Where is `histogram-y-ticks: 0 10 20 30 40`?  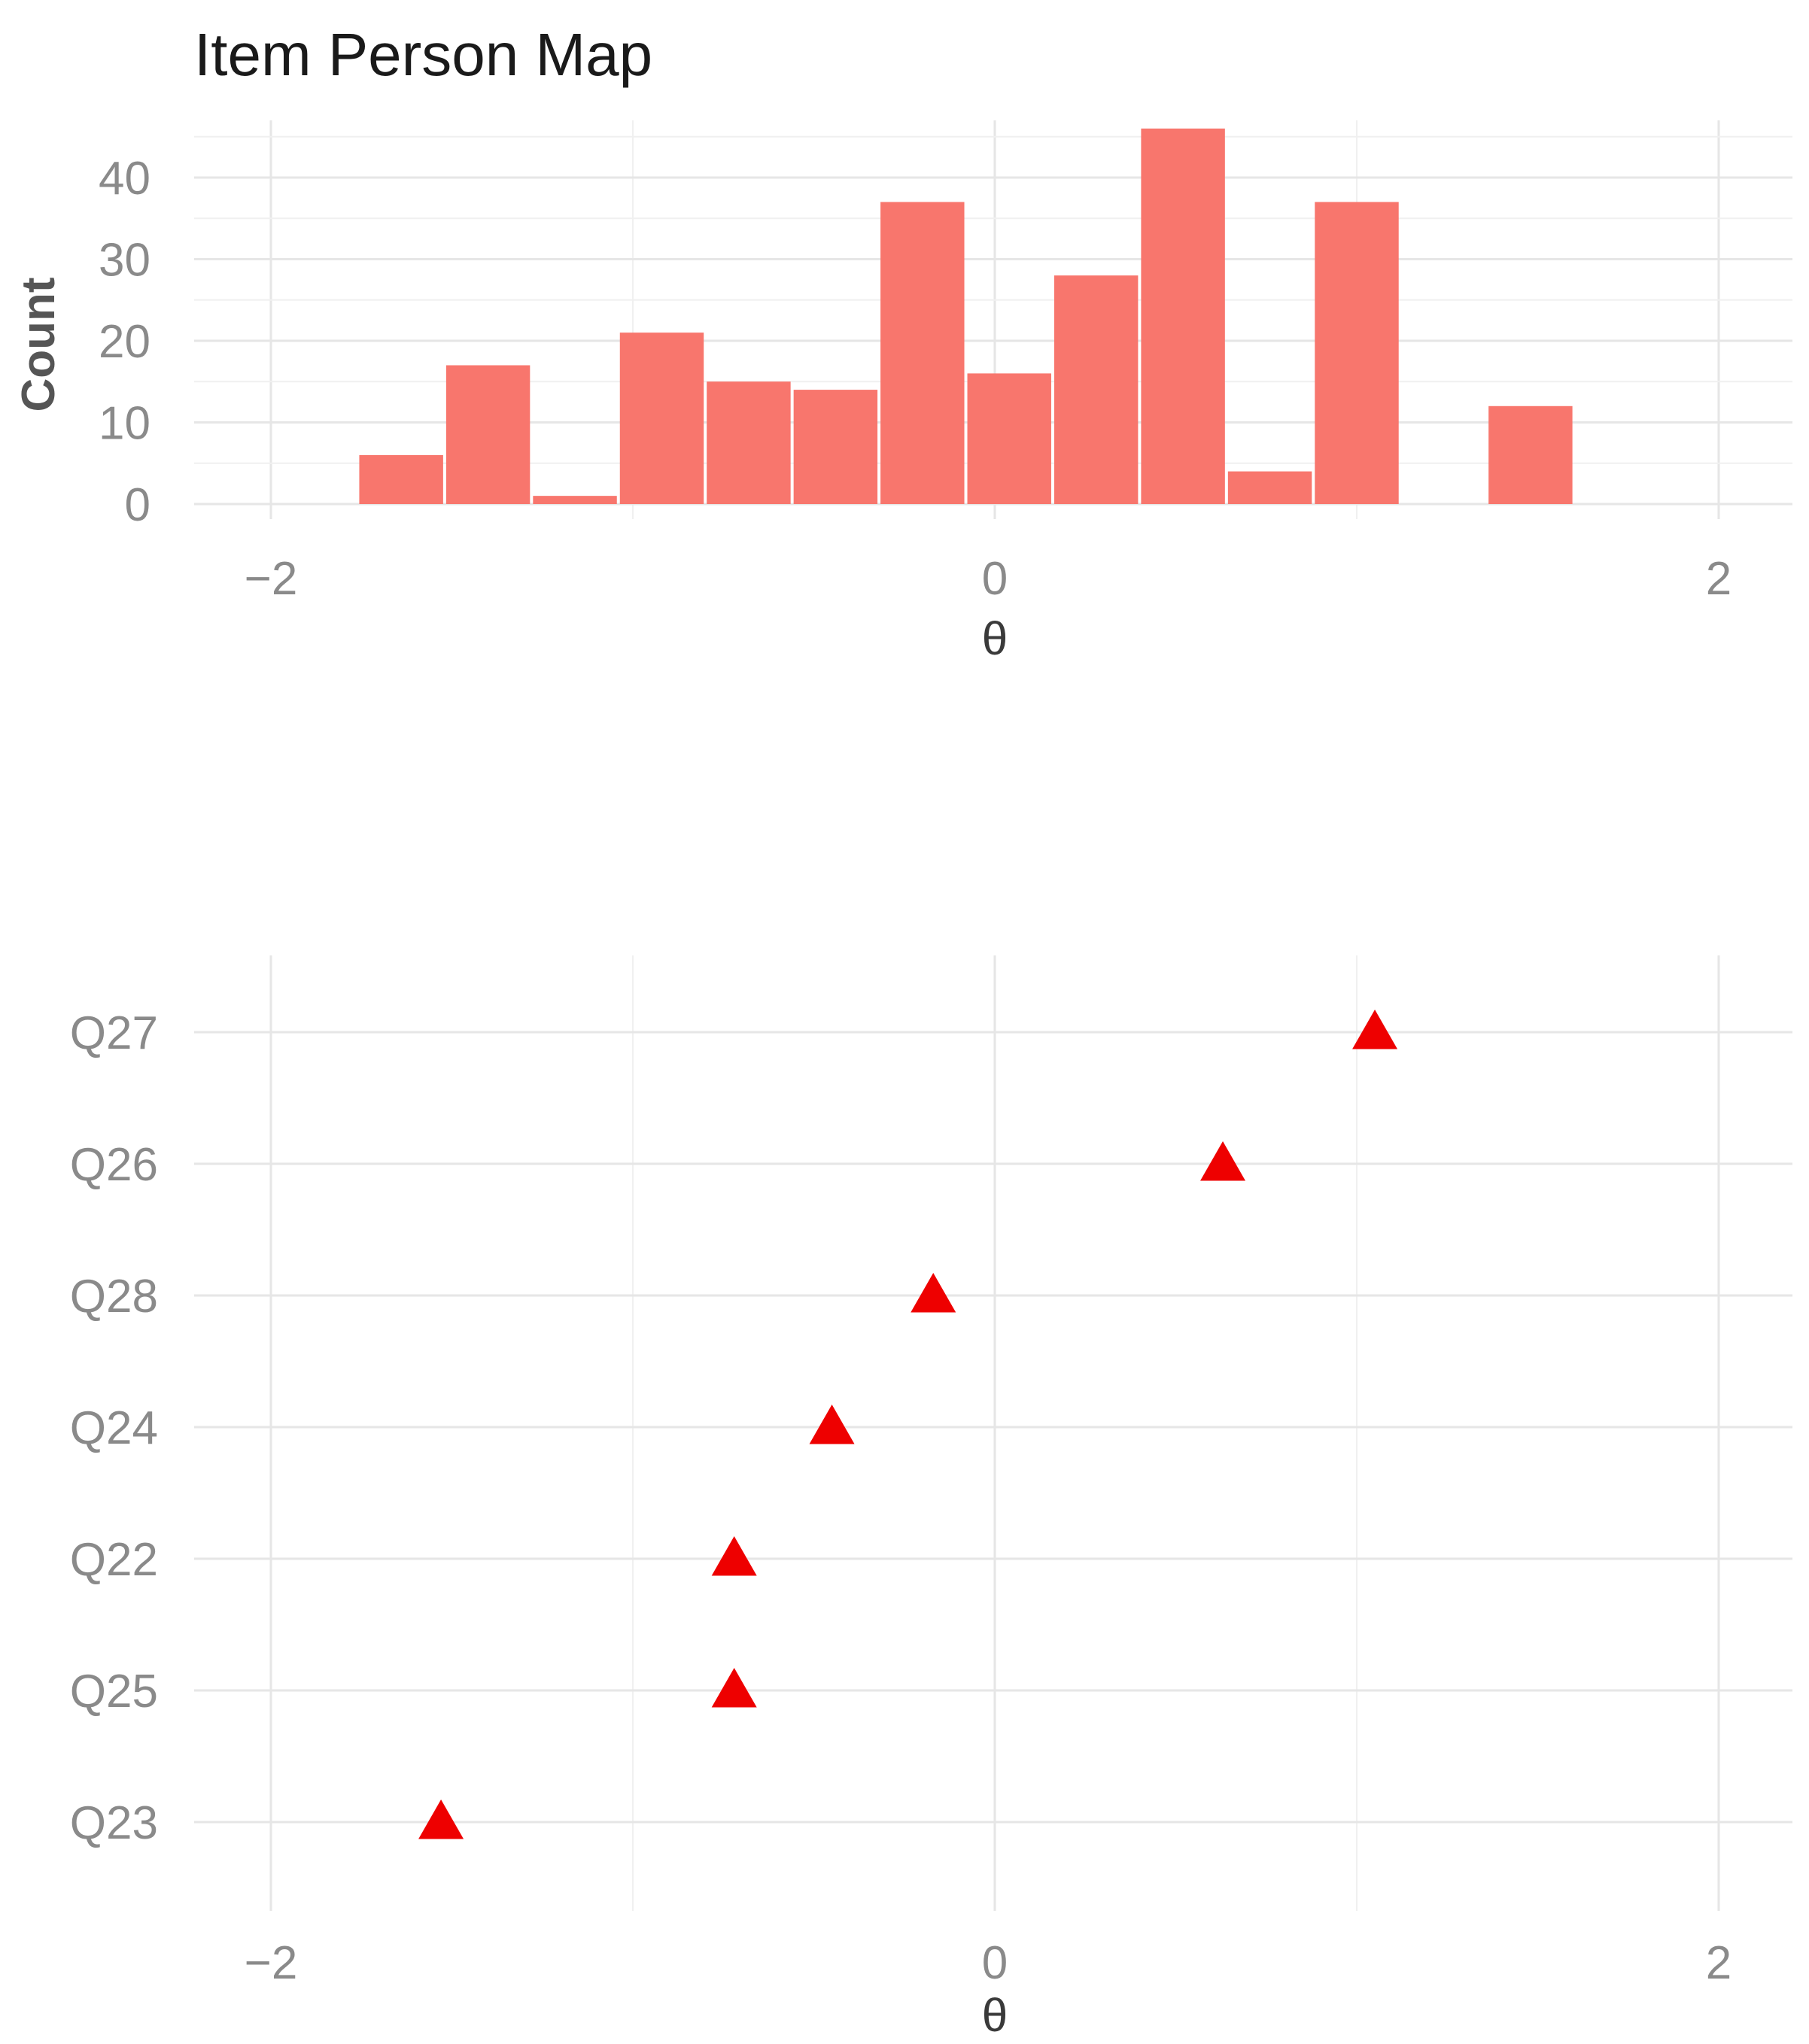 histogram-y-ticks: 0 10 20 30 40 is located at coordinates (124, 342).